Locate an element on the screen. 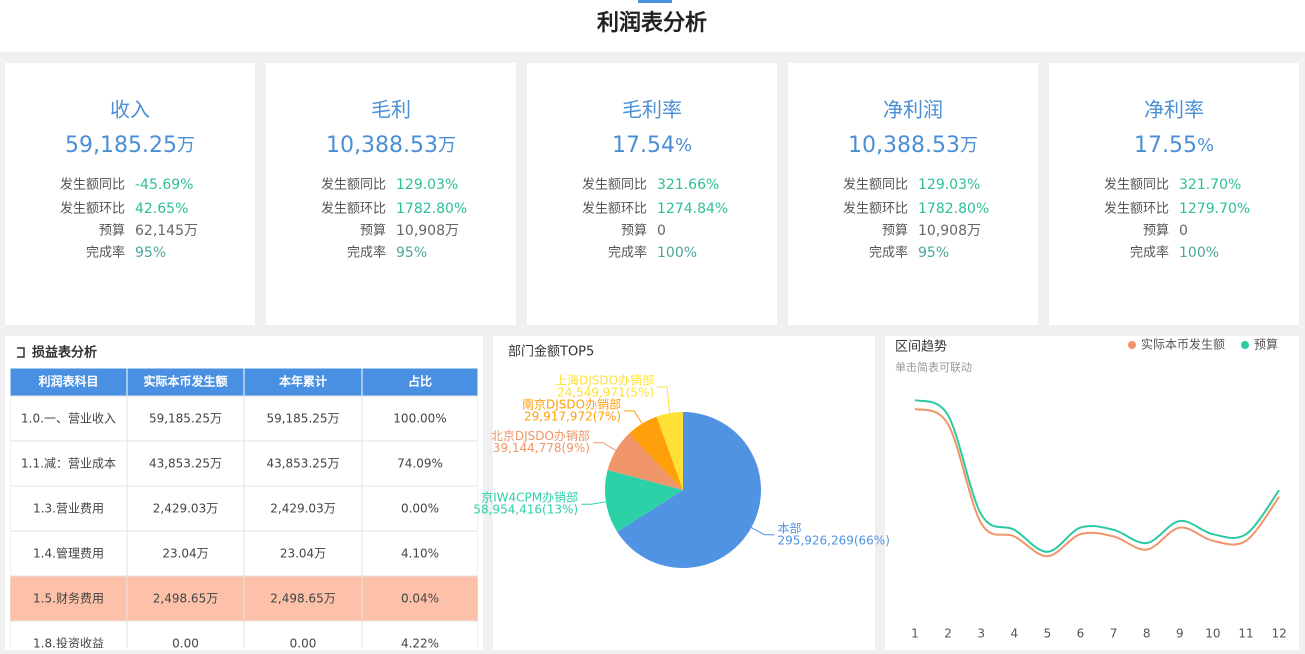  line-title: 区间趋势 is located at coordinates (921, 347).